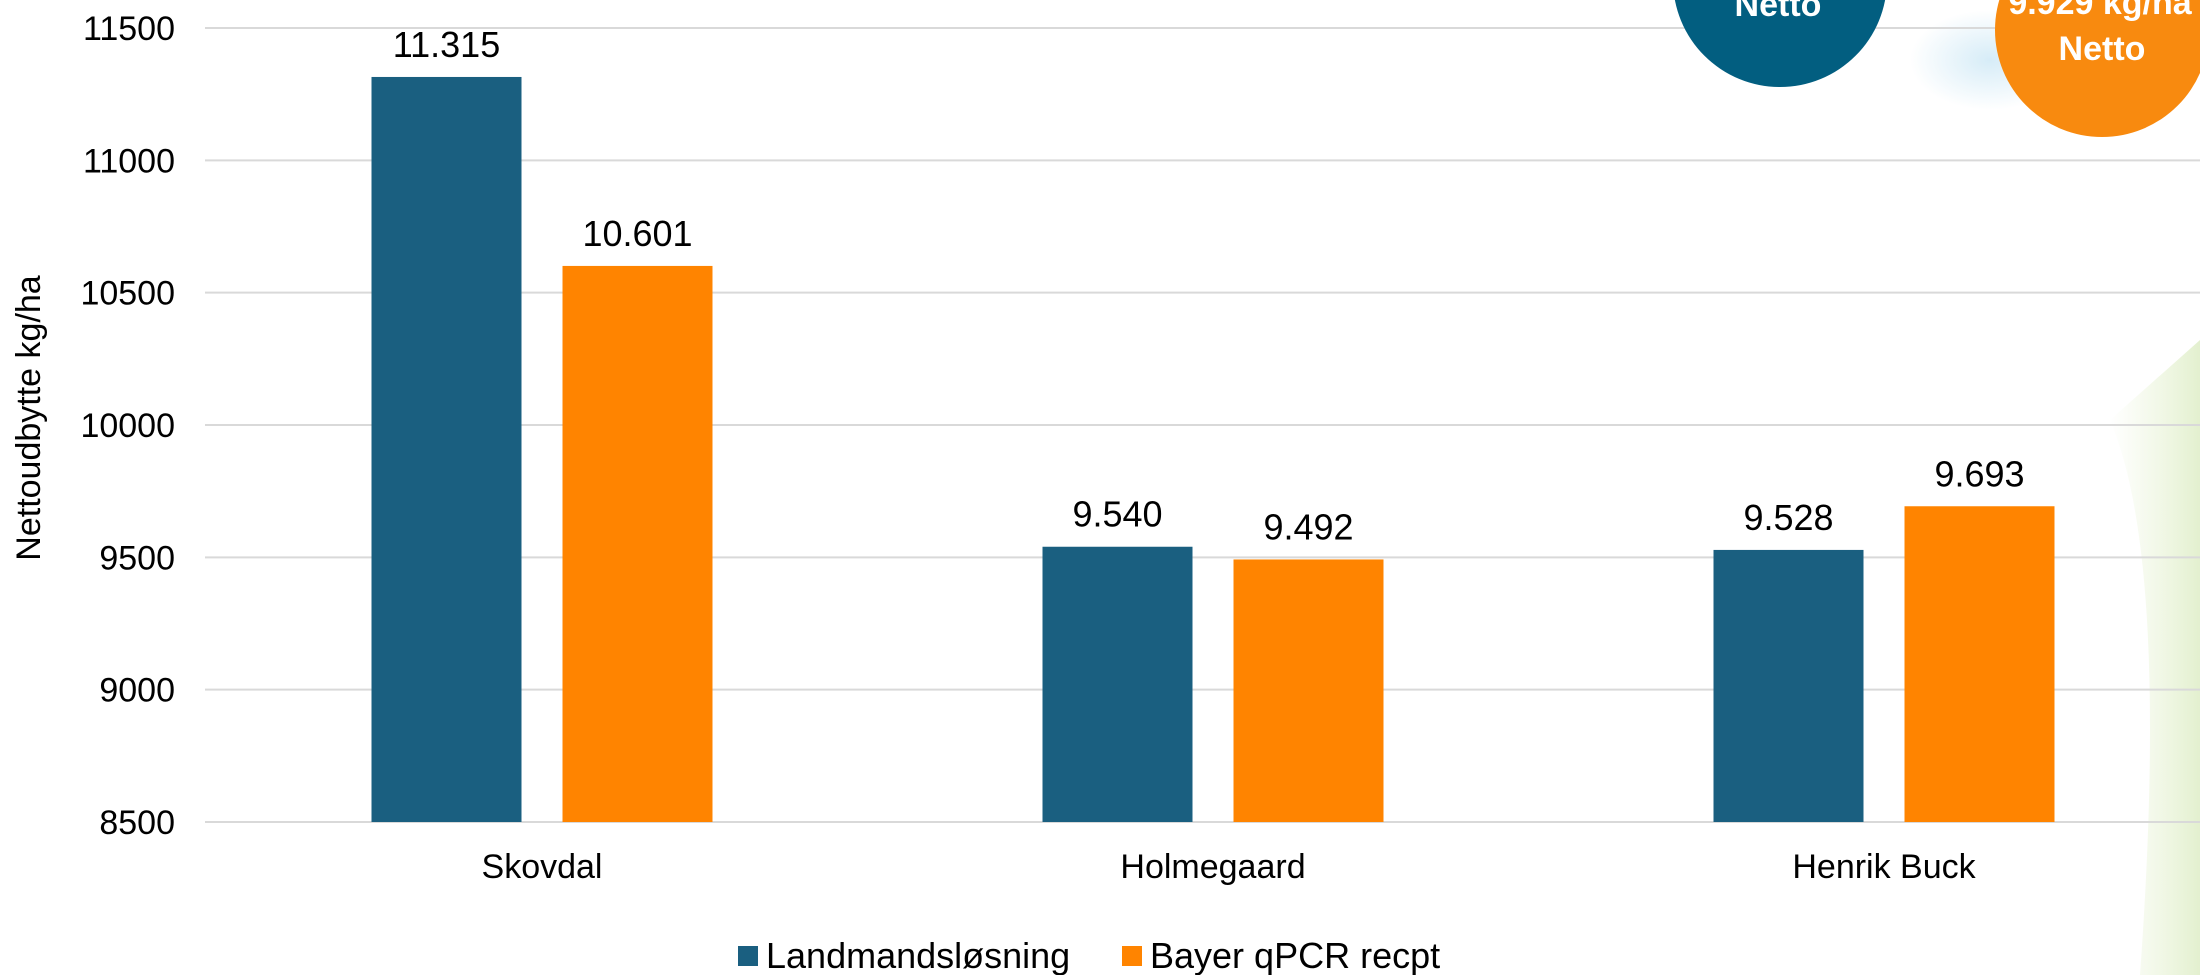 The image size is (2200, 975). I want to click on bar-bayer-qpcr-recpt-holmegaard, so click(1308, 690).